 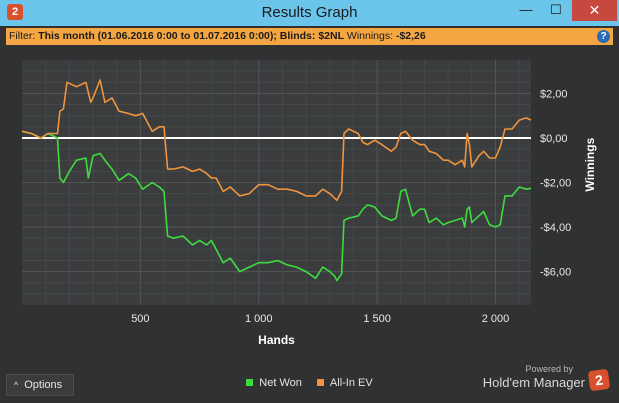 What do you see at coordinates (22, 36) in the screenshot?
I see `filter-label: Filter:` at bounding box center [22, 36].